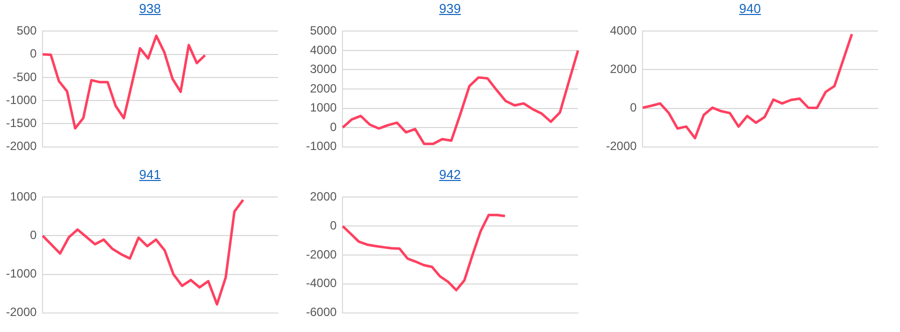 The width and height of the screenshot is (900, 332). I want to click on y-tick-label: 3000, so click(324, 69).